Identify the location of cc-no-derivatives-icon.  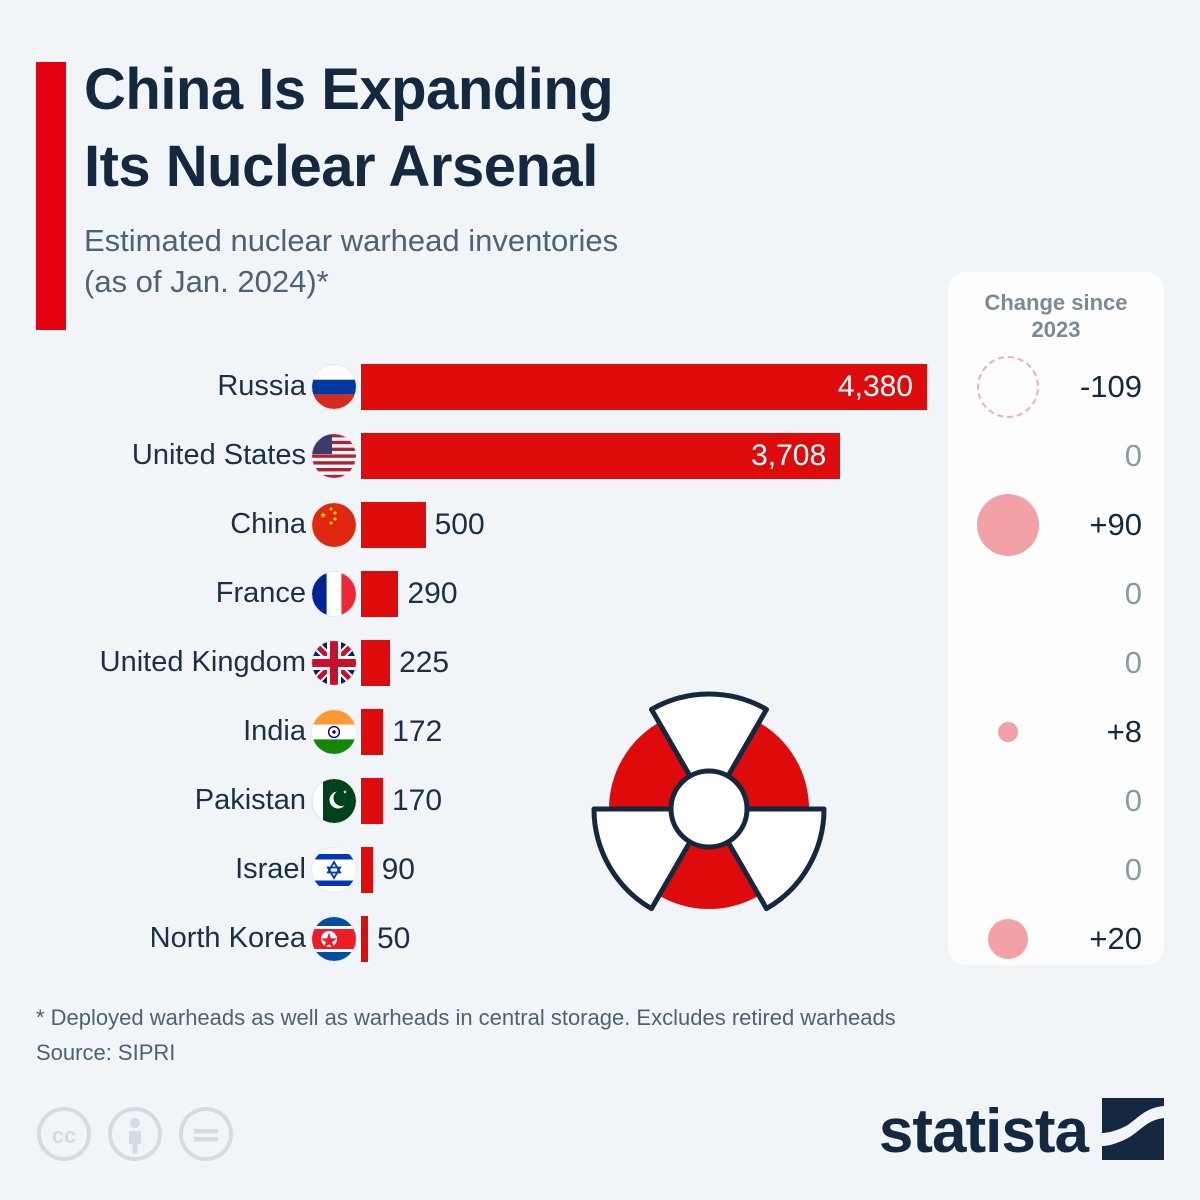
(206, 1134).